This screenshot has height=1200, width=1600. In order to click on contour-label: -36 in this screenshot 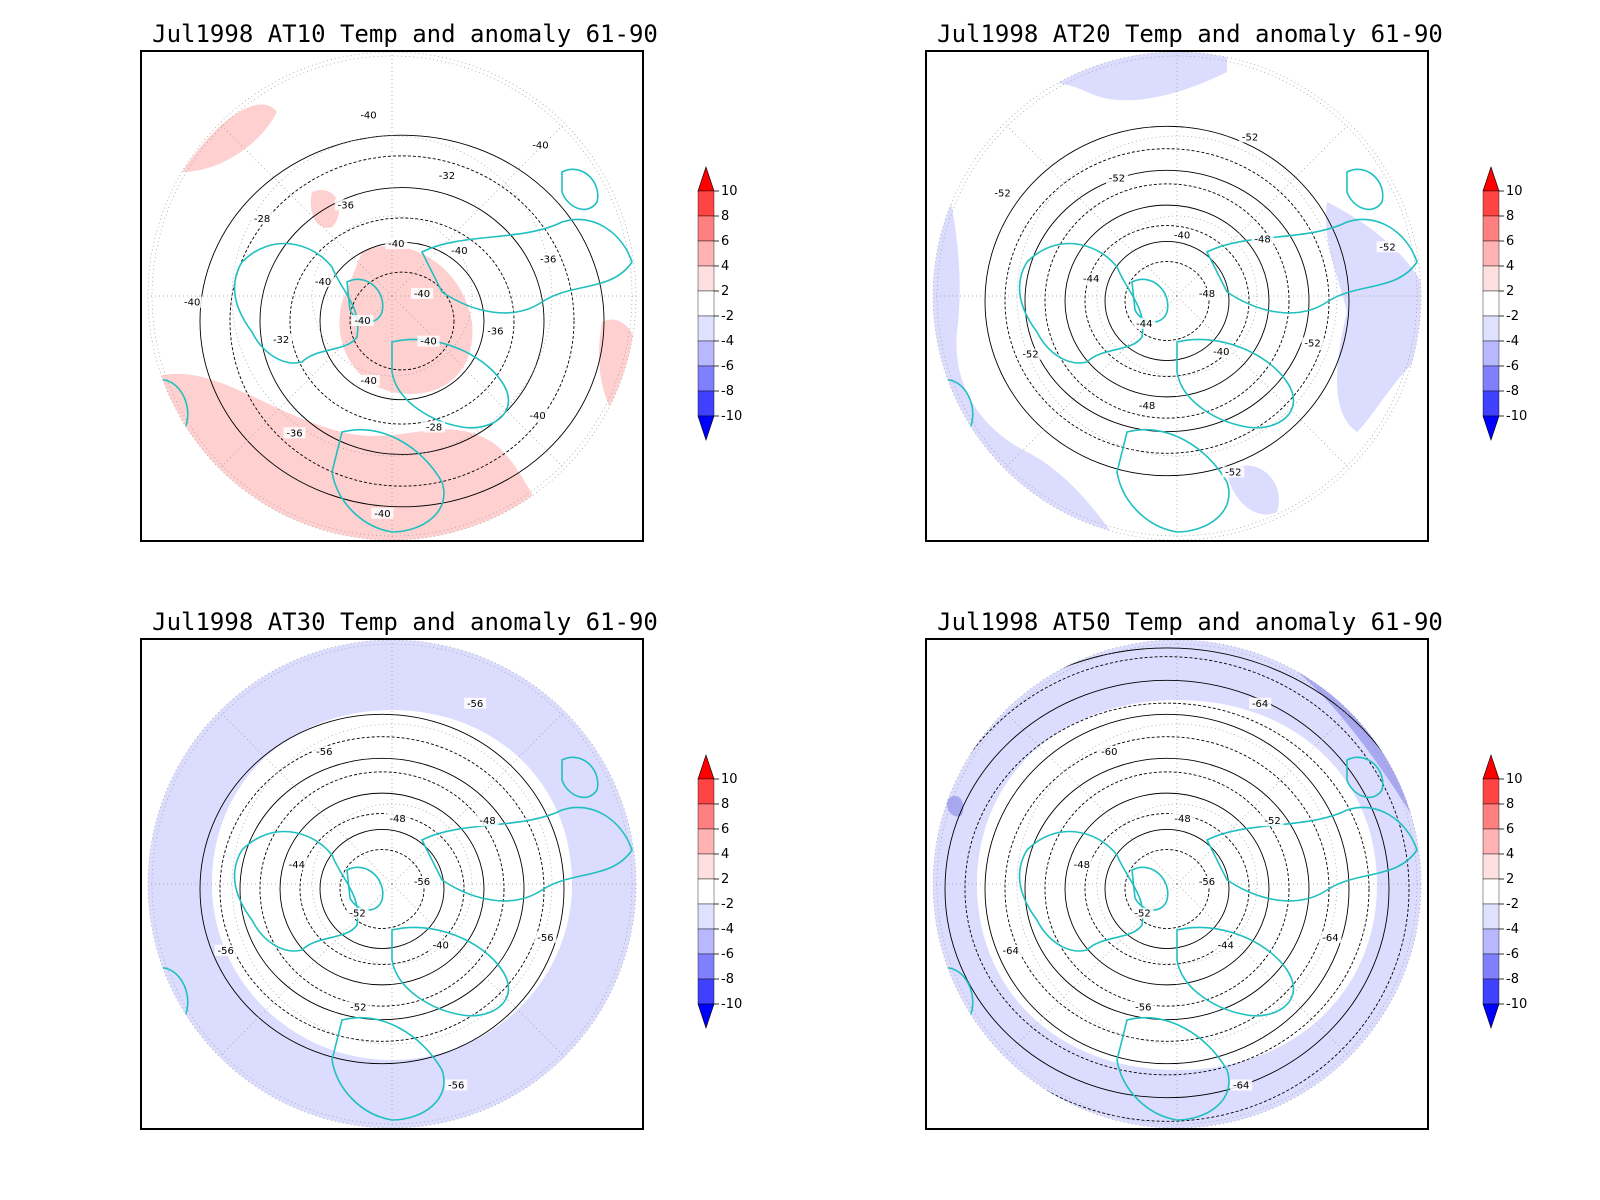, I will do `click(495, 332)`.